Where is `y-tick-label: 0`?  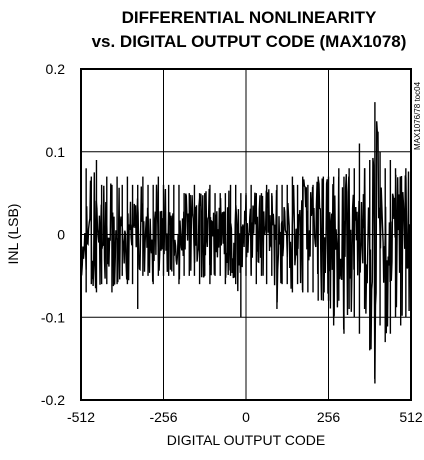 y-tick-label: 0 is located at coordinates (61, 235).